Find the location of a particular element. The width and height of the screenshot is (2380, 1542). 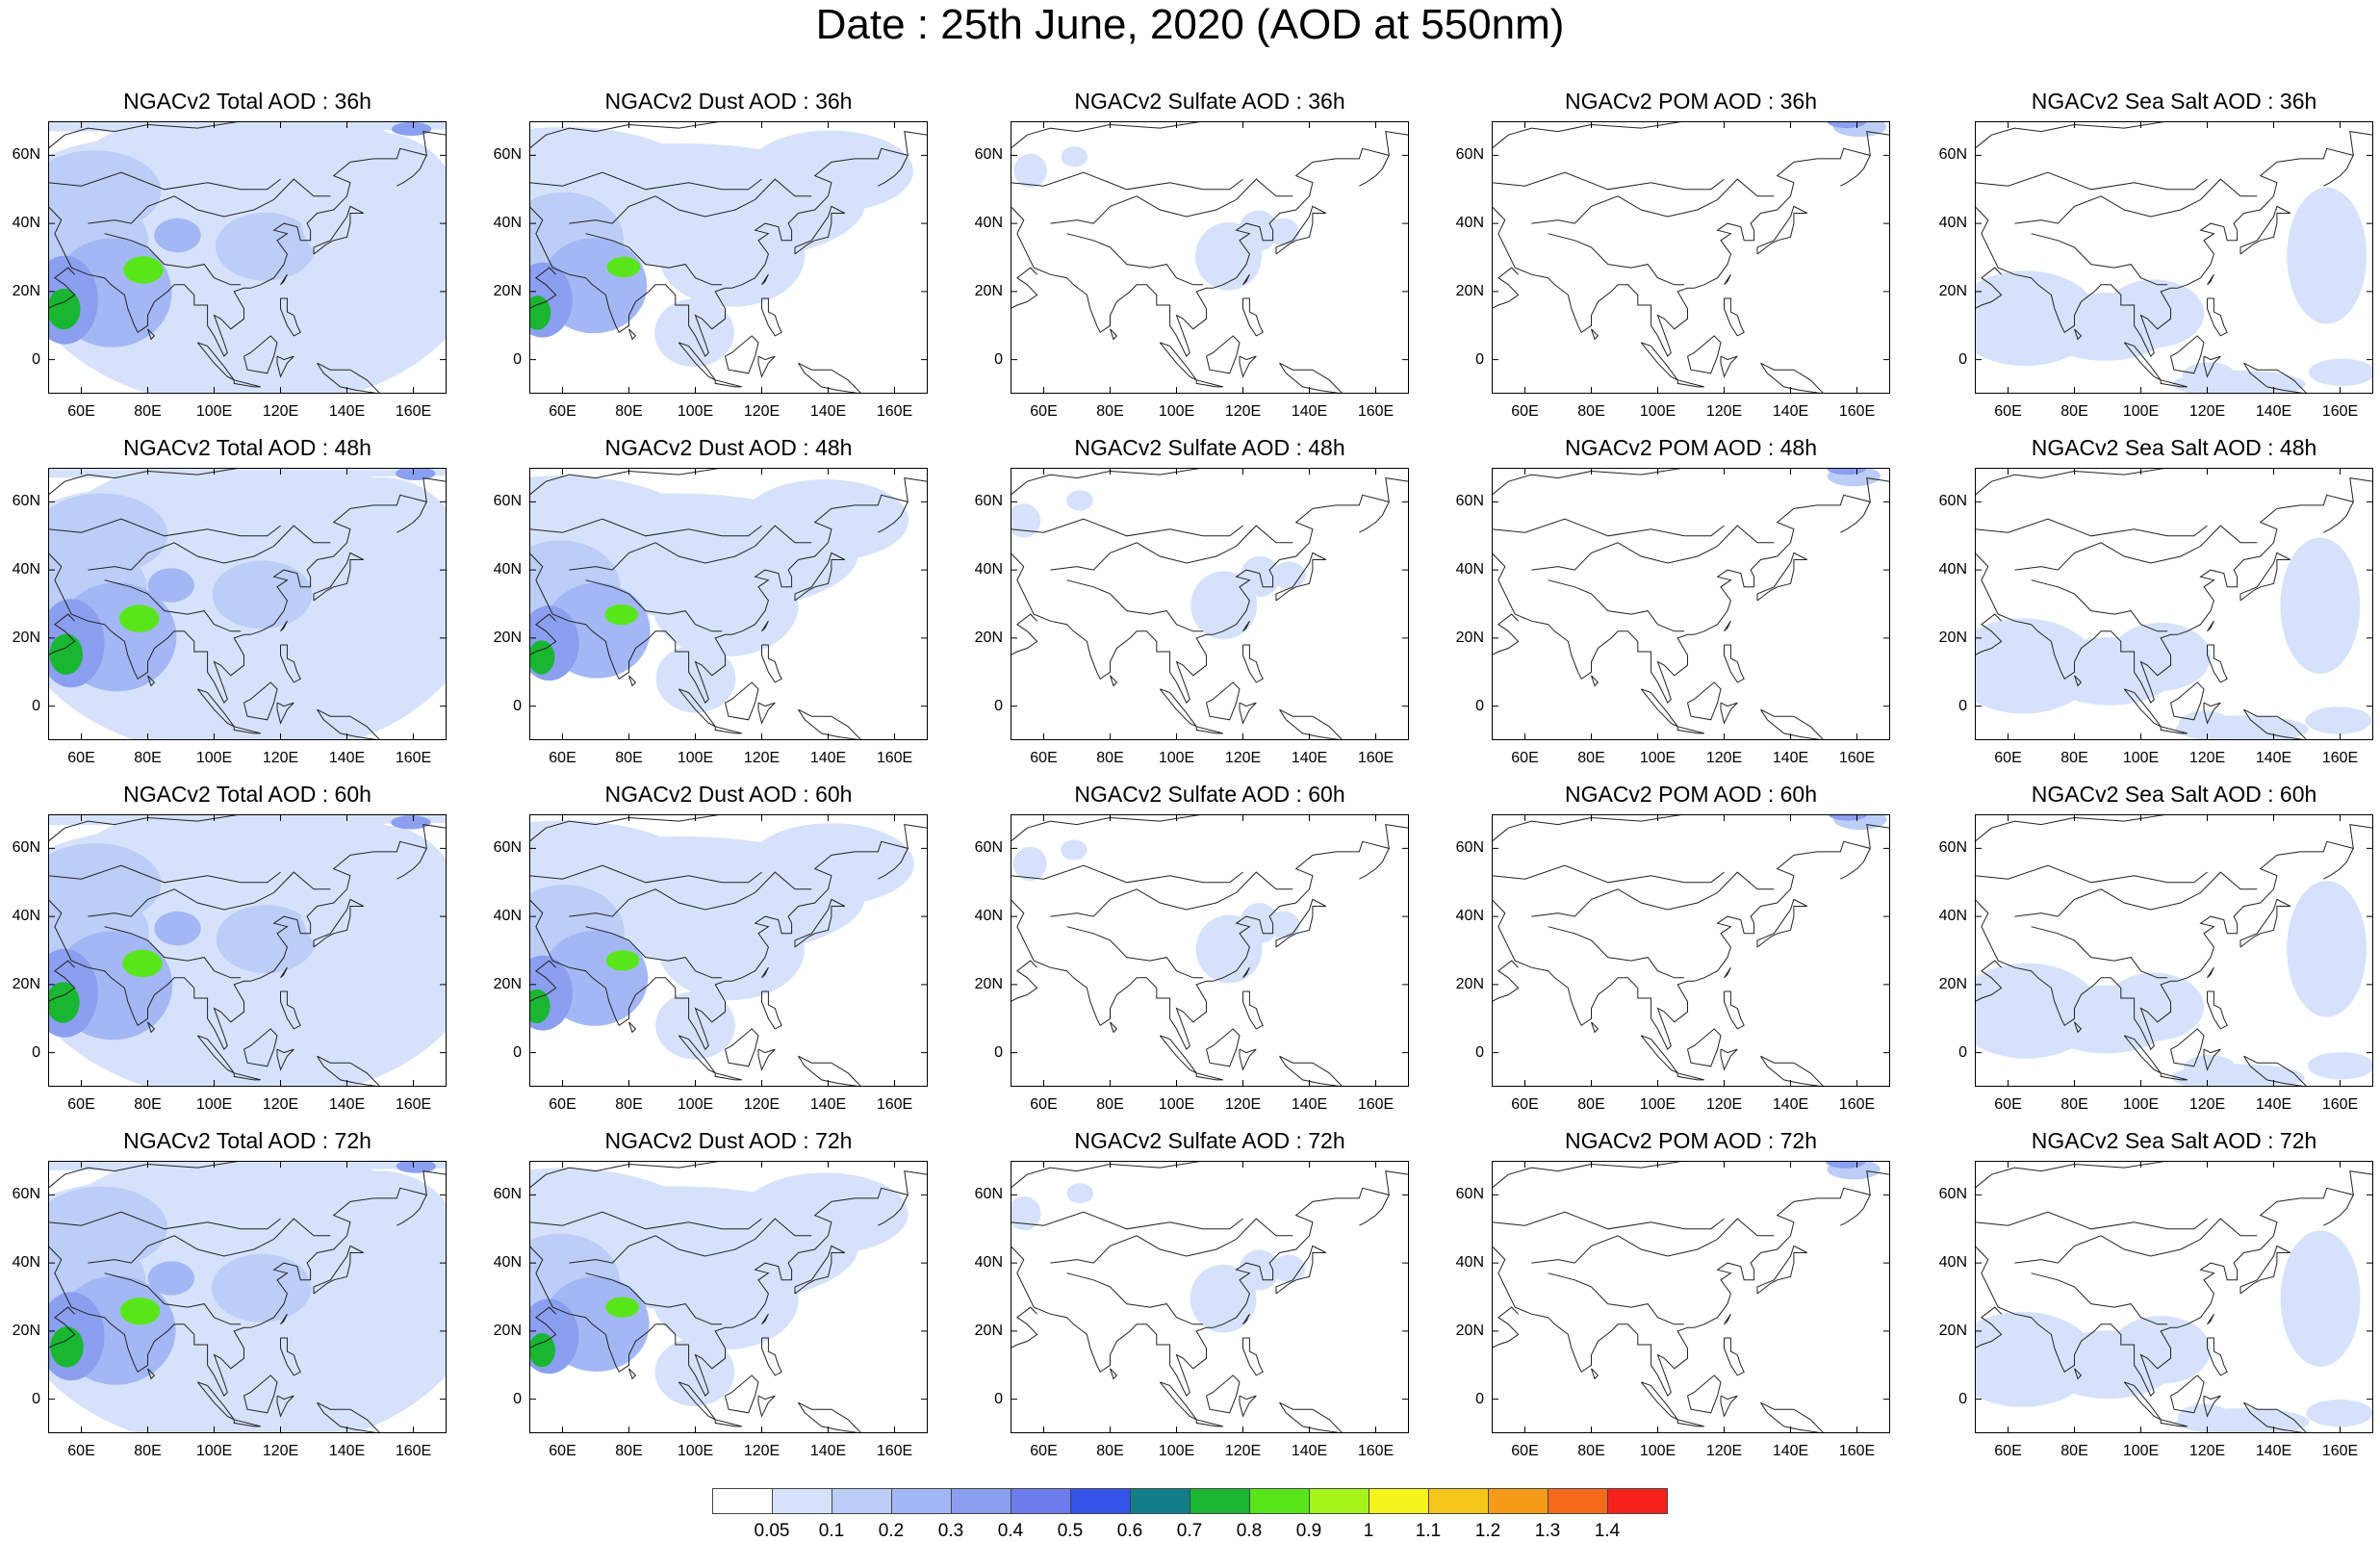

panel-title: NGACv2 POM AOD : 60h is located at coordinates (1691, 794).